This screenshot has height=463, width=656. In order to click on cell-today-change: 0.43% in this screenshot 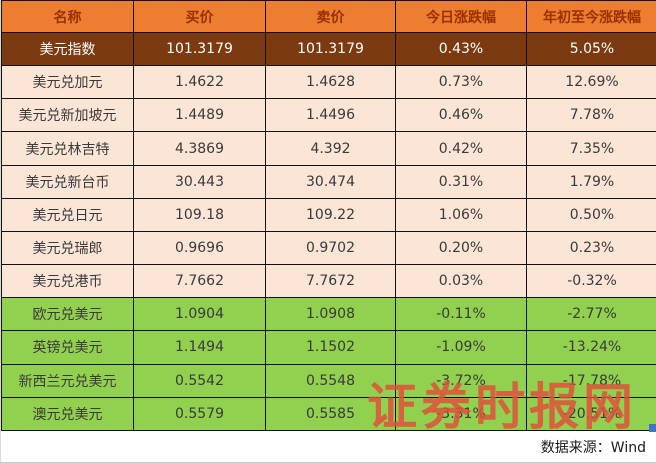, I will do `click(461, 49)`.